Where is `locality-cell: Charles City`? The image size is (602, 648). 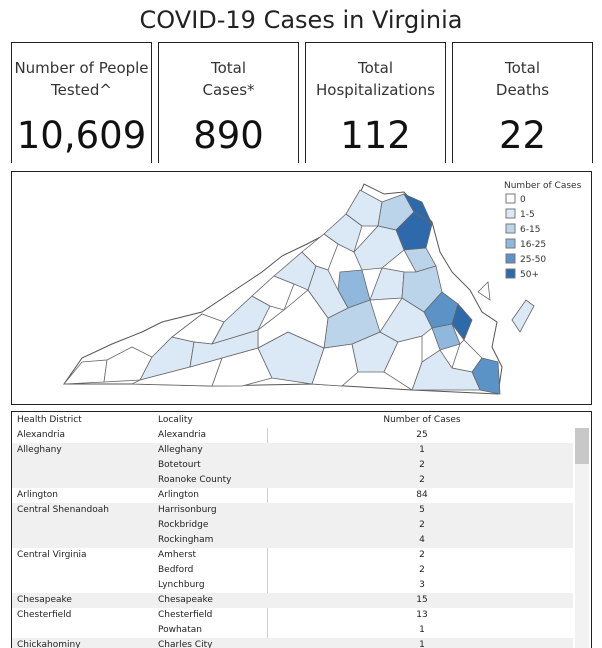
locality-cell: Charles City is located at coordinates (185, 644).